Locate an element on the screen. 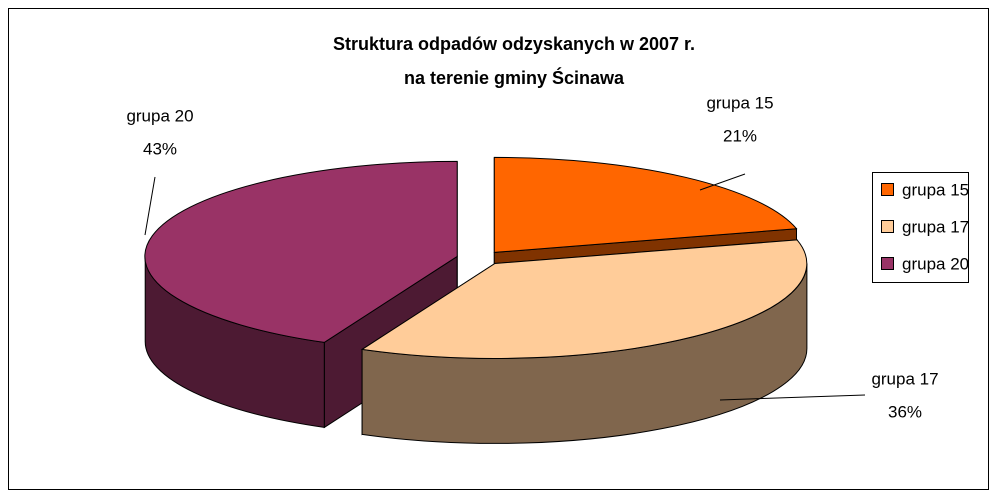  data-label: 21% is located at coordinates (740, 135).